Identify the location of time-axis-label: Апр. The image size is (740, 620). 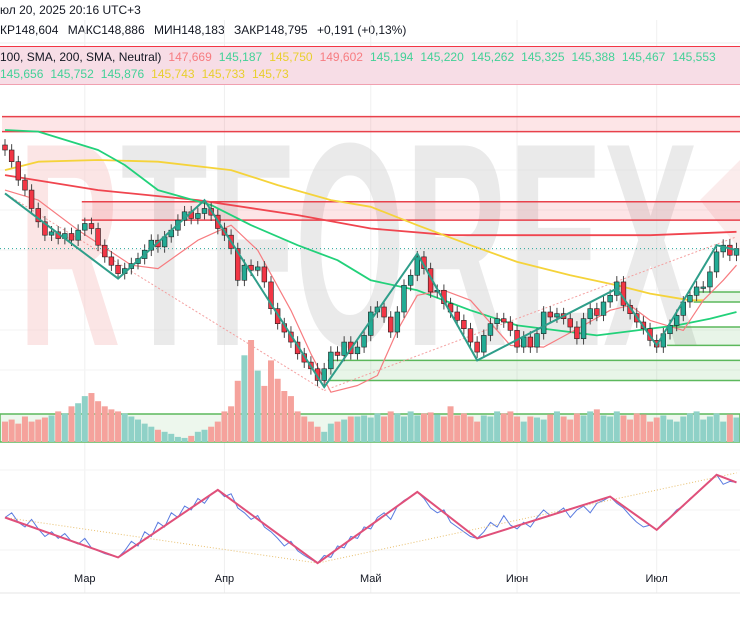
(224, 579).